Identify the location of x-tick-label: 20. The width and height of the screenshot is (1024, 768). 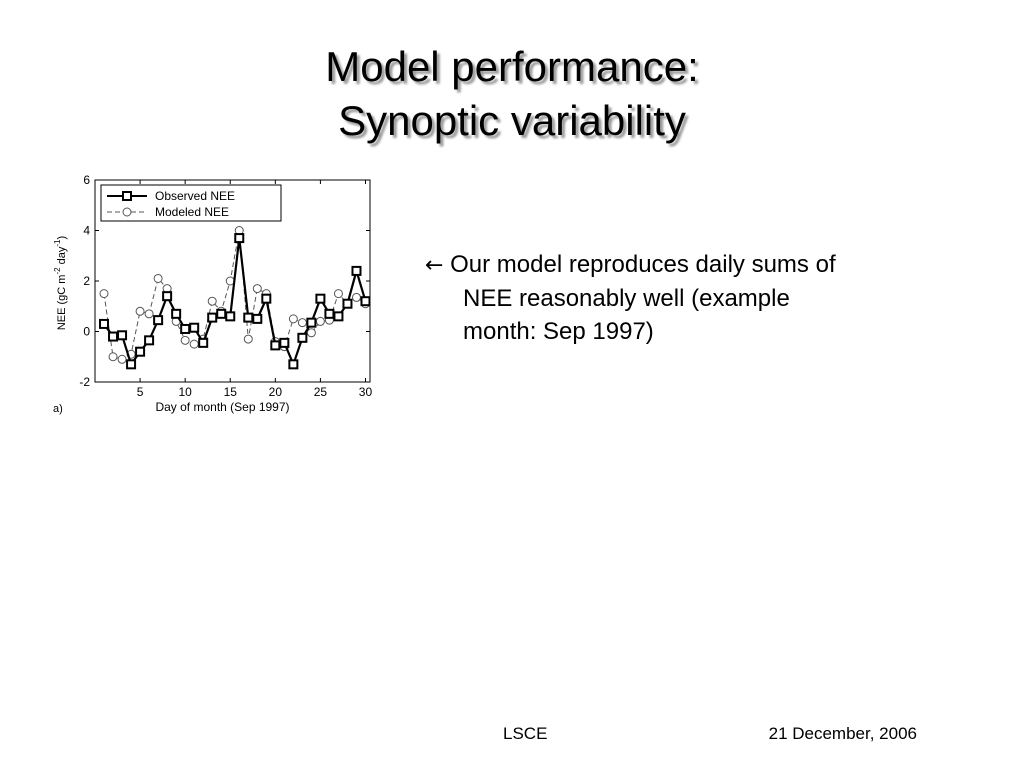
(276, 392).